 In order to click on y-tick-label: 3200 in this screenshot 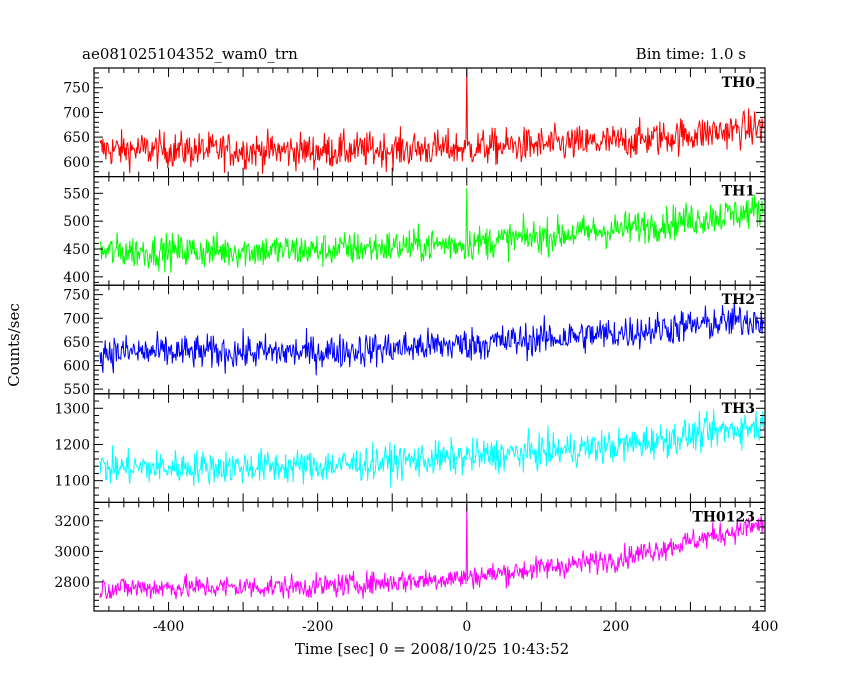, I will do `click(72, 522)`.